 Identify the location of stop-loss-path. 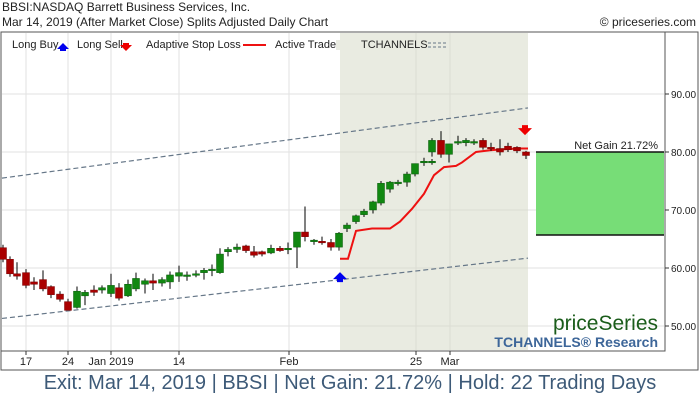
(434, 203).